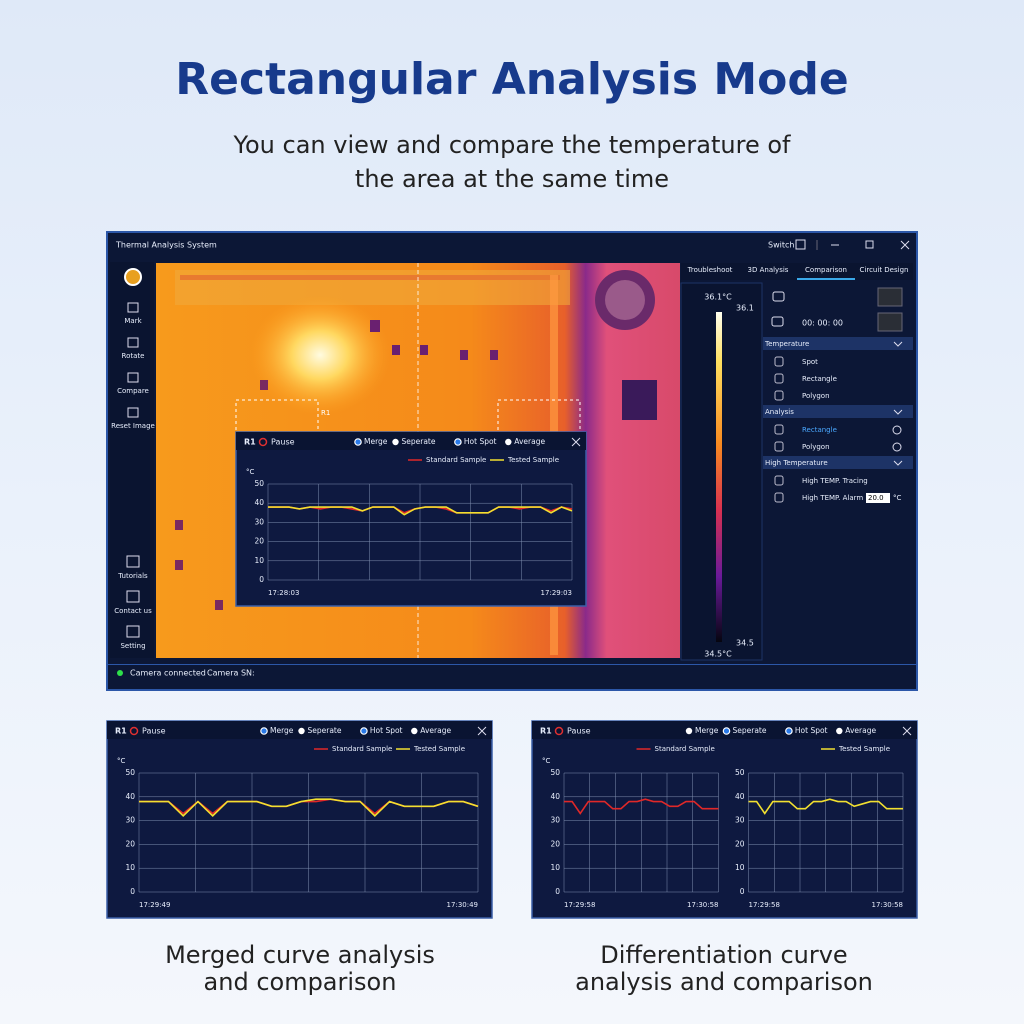  Describe the element at coordinates (439, 749) in the screenshot. I see `legend-label: Tested Sample` at that location.